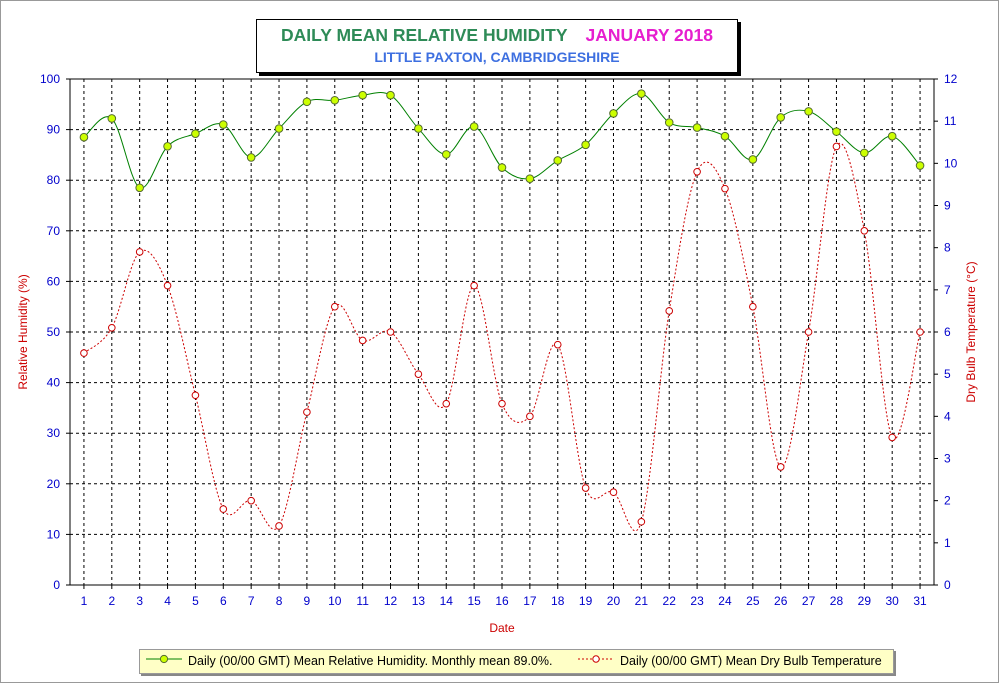  What do you see at coordinates (893, 601) in the screenshot?
I see `x-tick-label: 30` at bounding box center [893, 601].